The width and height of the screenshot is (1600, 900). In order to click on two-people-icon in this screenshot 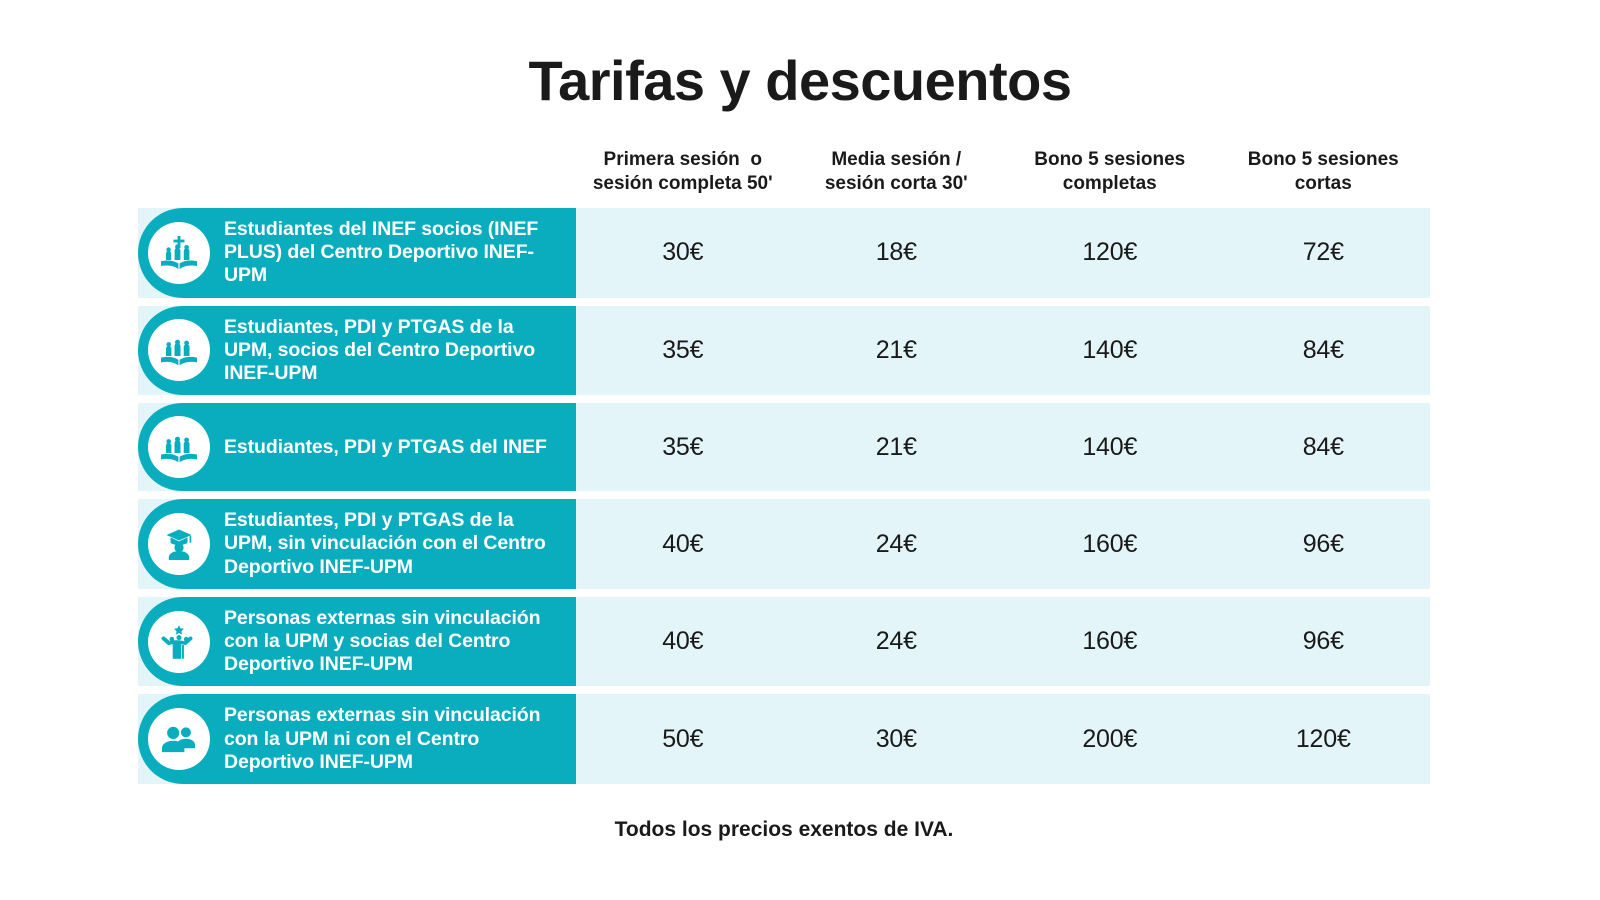, I will do `click(179, 739)`.